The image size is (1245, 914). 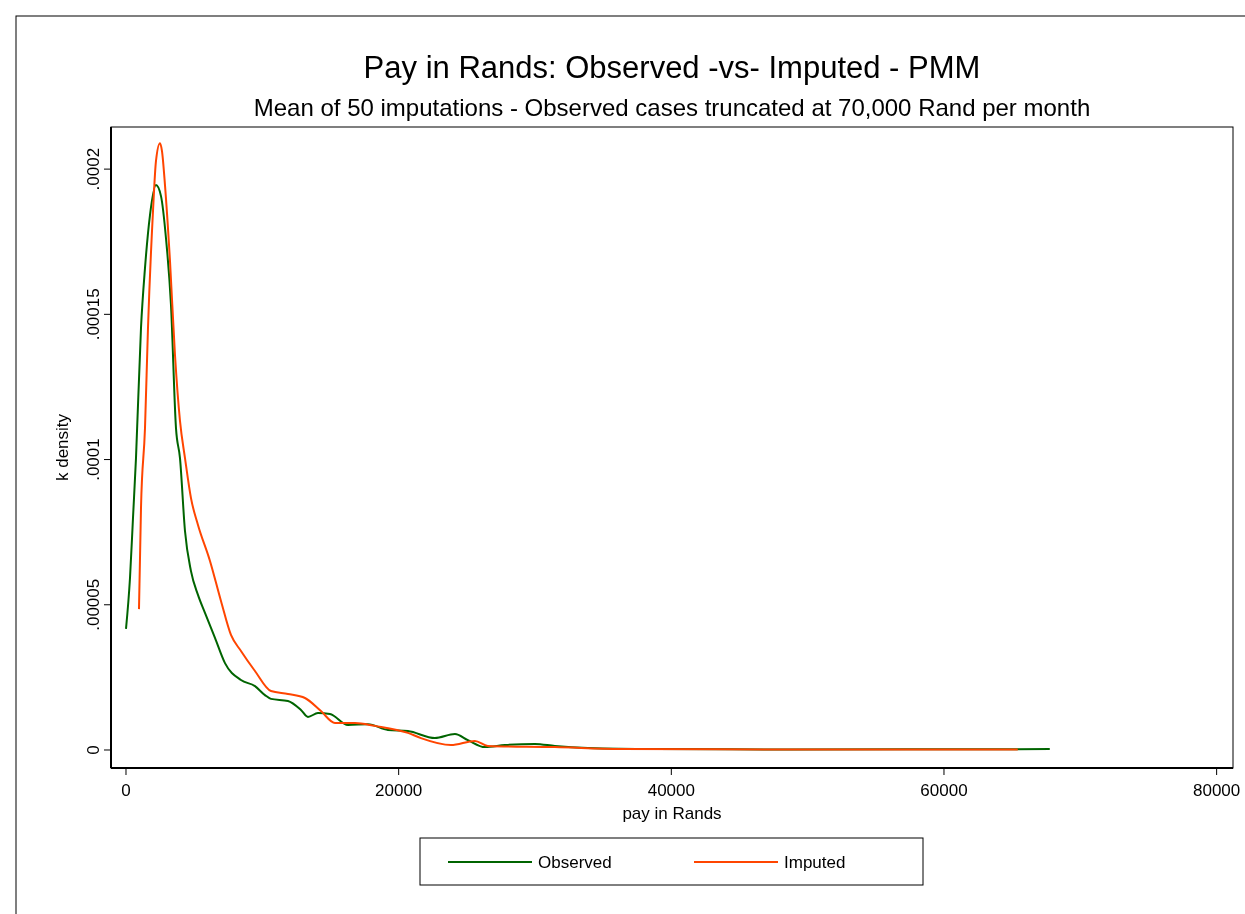 I want to click on y-tick-label: .00005, so click(x=93, y=604).